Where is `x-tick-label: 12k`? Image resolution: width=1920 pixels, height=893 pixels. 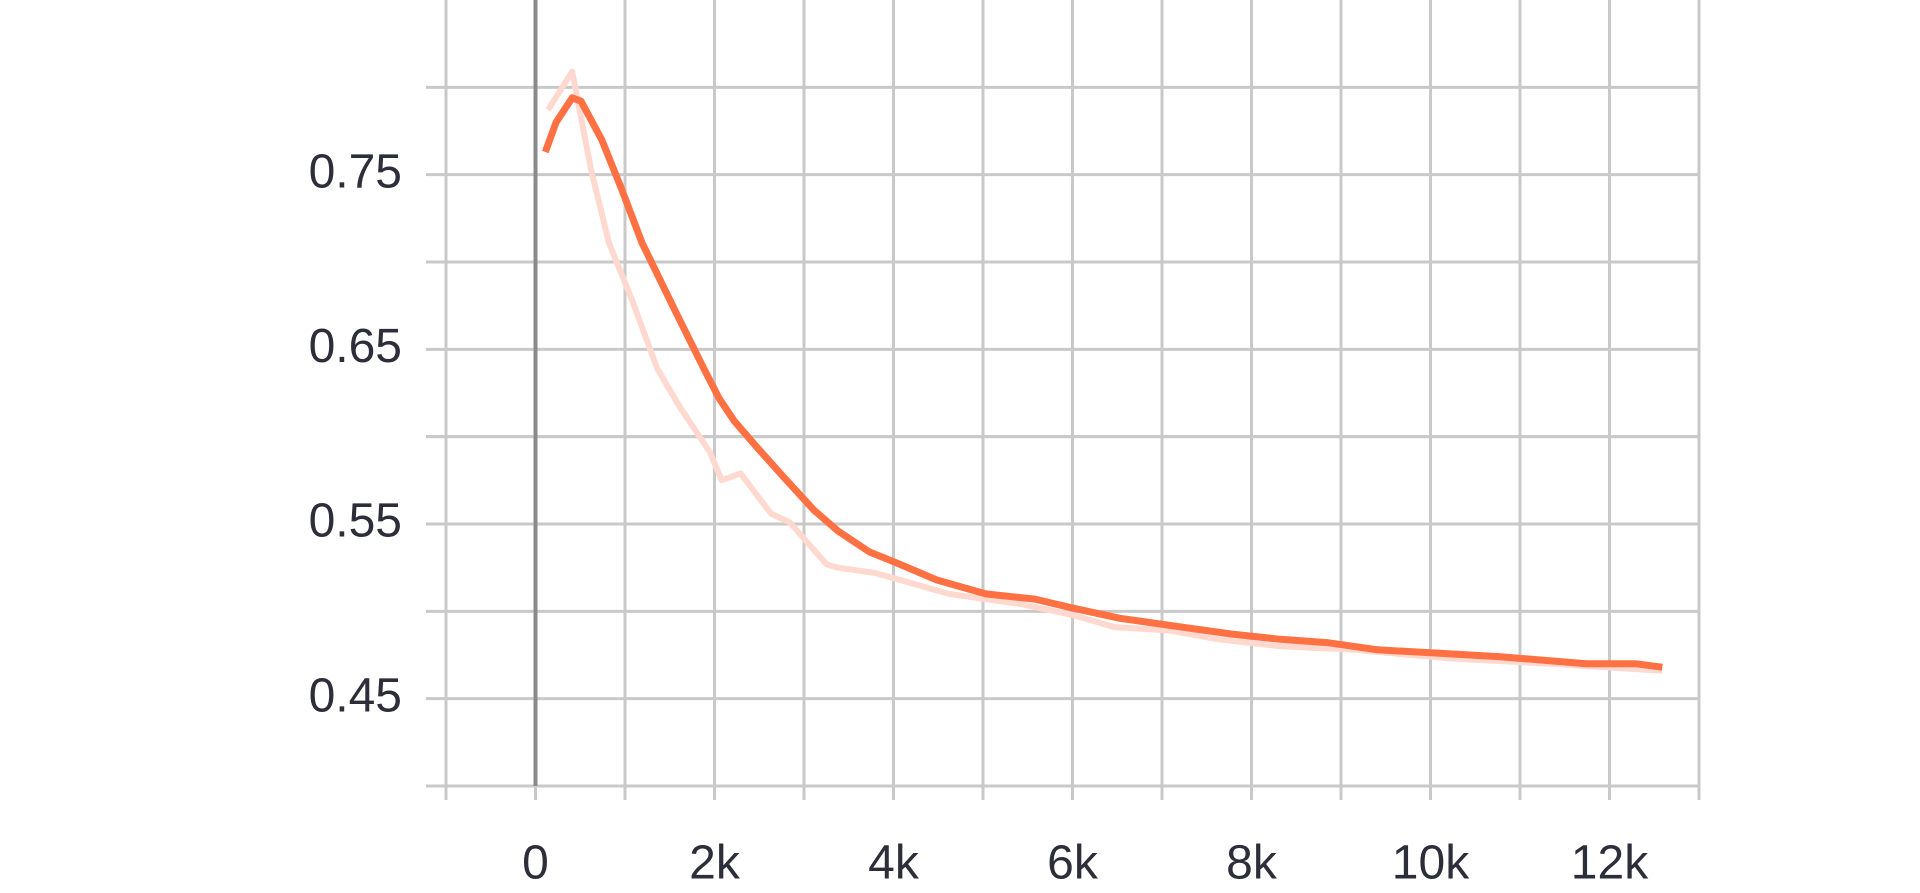
x-tick-label: 12k is located at coordinates (1610, 863).